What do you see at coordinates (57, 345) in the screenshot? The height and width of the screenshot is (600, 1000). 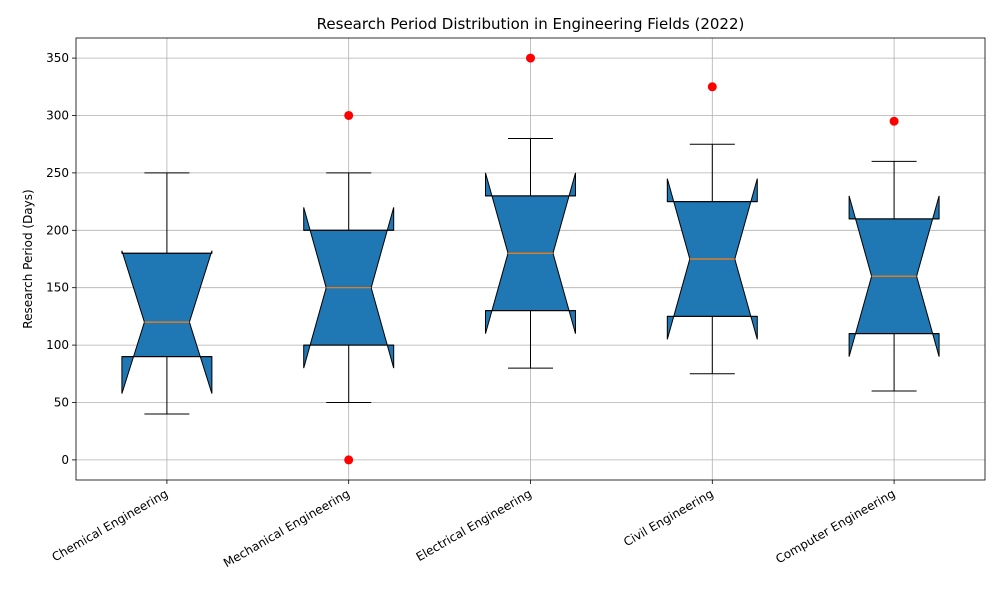 I see `y-tick-label: 100` at bounding box center [57, 345].